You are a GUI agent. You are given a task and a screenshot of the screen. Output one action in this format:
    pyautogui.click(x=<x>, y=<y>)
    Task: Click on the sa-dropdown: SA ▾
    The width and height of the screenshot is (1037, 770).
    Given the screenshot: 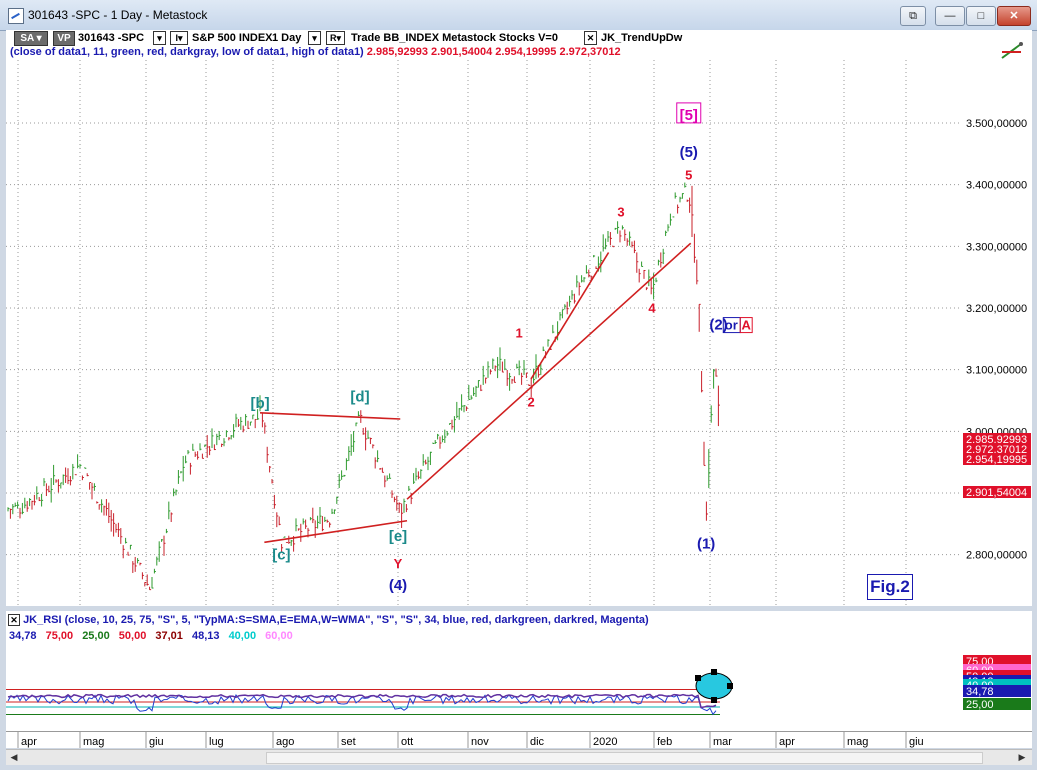 What is the action you would take?
    pyautogui.click(x=31, y=38)
    